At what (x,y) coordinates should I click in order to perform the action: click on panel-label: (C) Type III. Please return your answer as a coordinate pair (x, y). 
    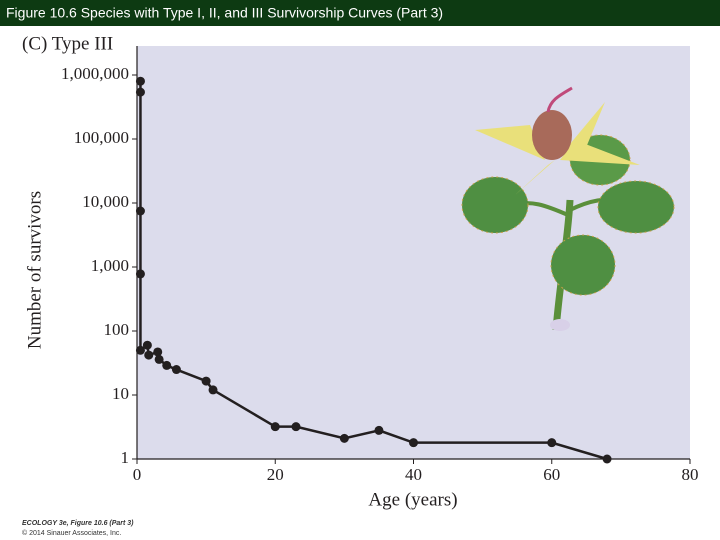
    Looking at the image, I should click on (67, 43).